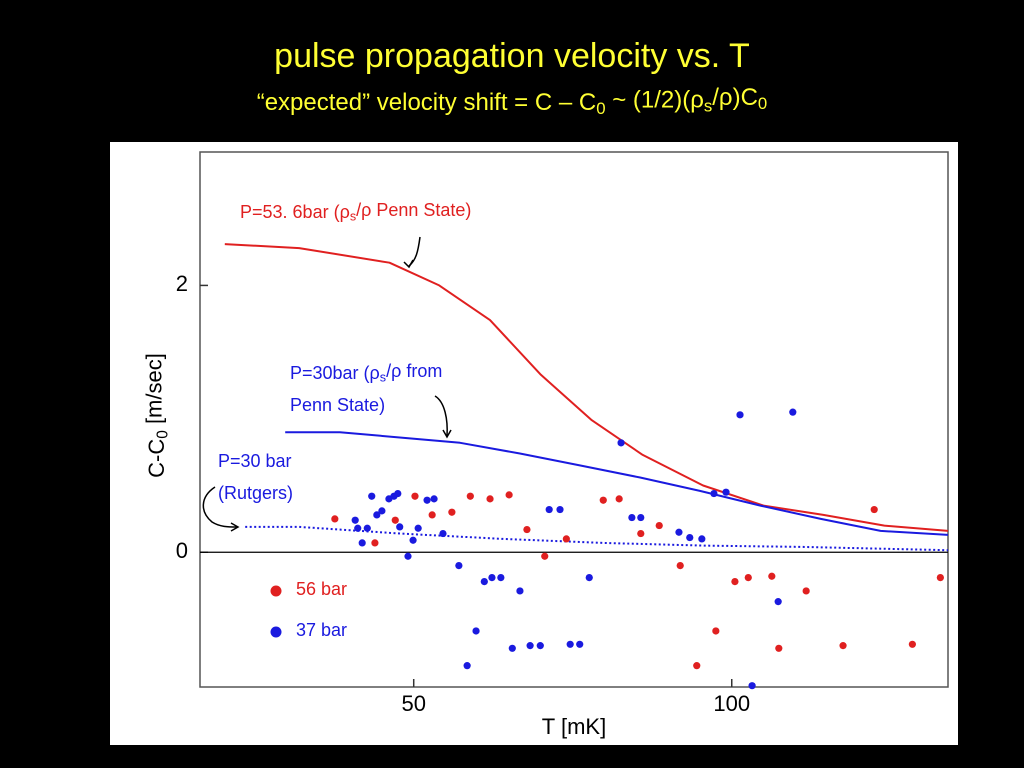 Image resolution: width=1024 pixels, height=768 pixels. What do you see at coordinates (574, 726) in the screenshot?
I see `x-axis-label: T [mK]` at bounding box center [574, 726].